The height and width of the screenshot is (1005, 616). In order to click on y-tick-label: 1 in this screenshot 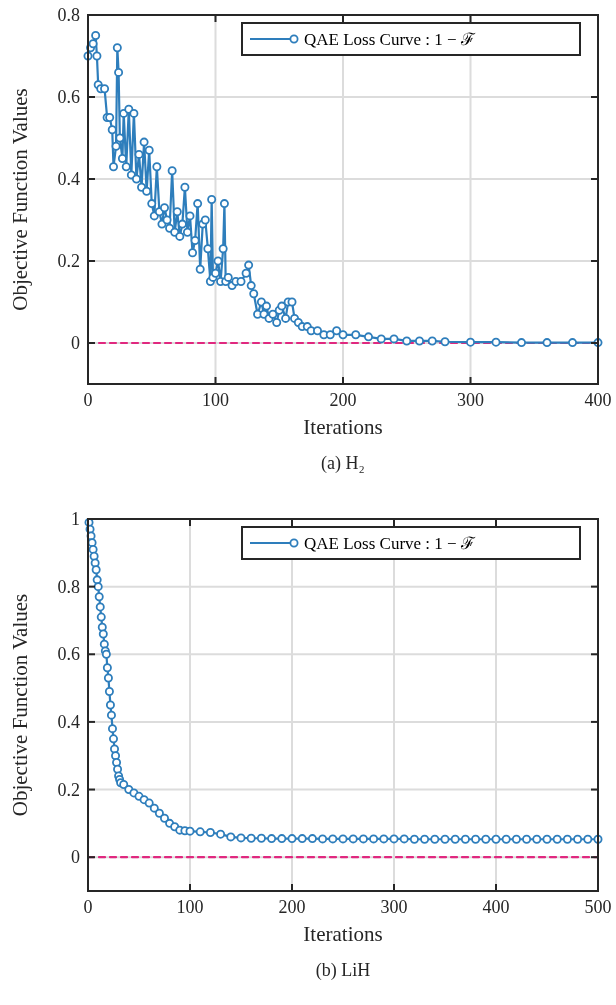, I will do `click(75, 519)`.